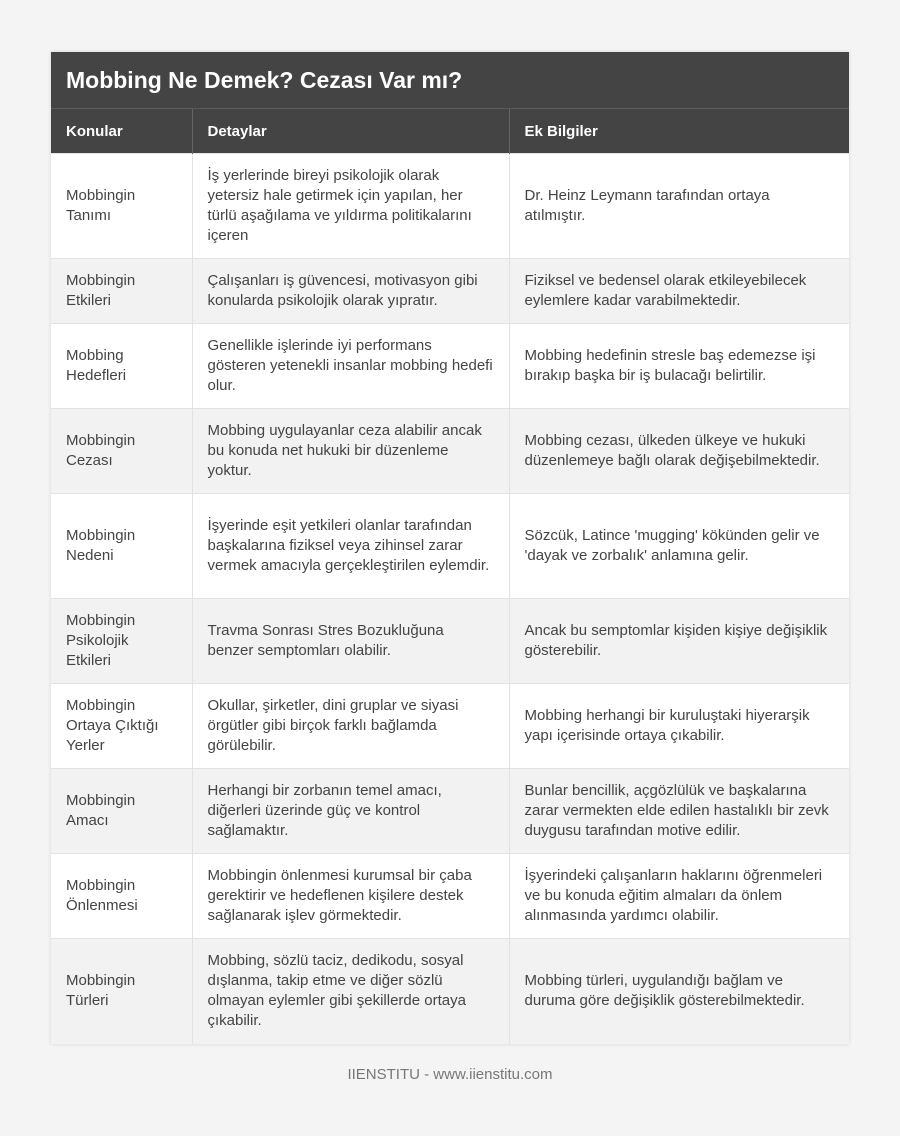 This screenshot has width=900, height=1136. I want to click on cell-topic: Mobbingin Nedeni, so click(122, 546).